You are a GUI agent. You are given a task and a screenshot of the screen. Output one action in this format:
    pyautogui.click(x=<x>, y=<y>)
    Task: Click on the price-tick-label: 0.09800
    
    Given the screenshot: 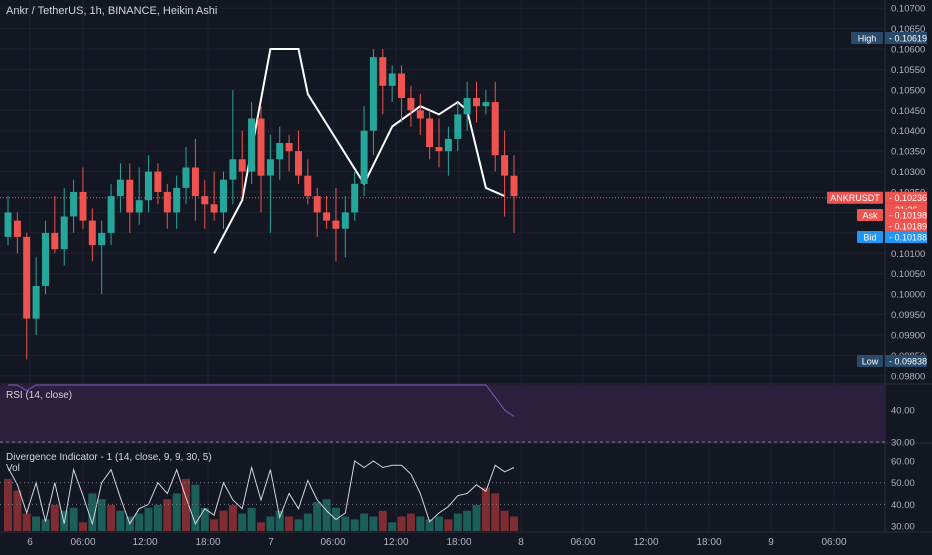 What is the action you would take?
    pyautogui.click(x=908, y=376)
    